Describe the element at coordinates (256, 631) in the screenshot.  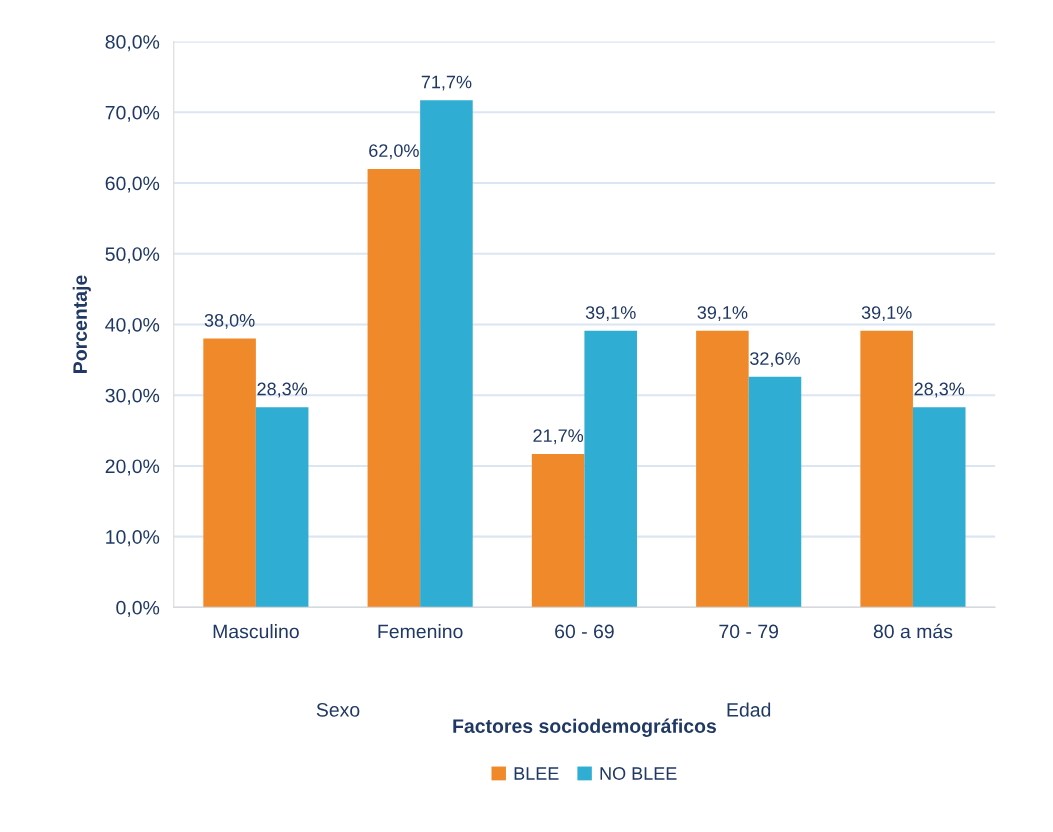
I see `x-tick-label: Masculino` at that location.